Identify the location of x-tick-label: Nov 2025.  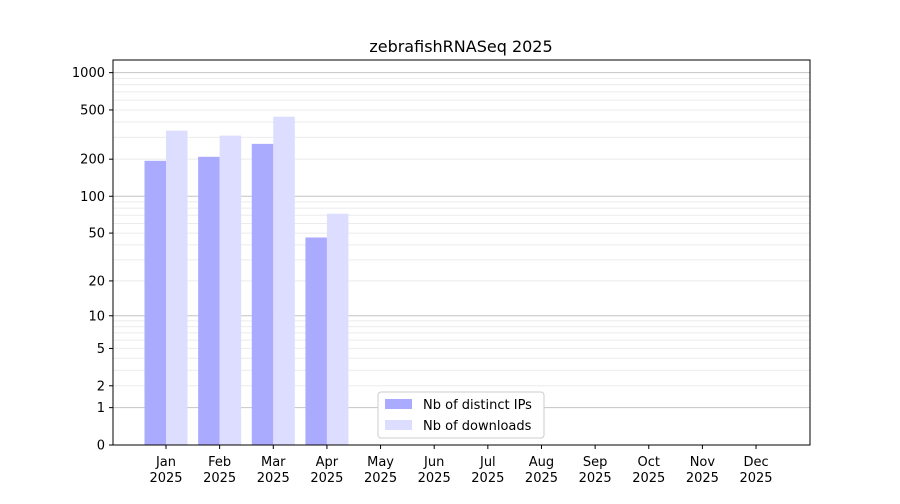
(702, 470).